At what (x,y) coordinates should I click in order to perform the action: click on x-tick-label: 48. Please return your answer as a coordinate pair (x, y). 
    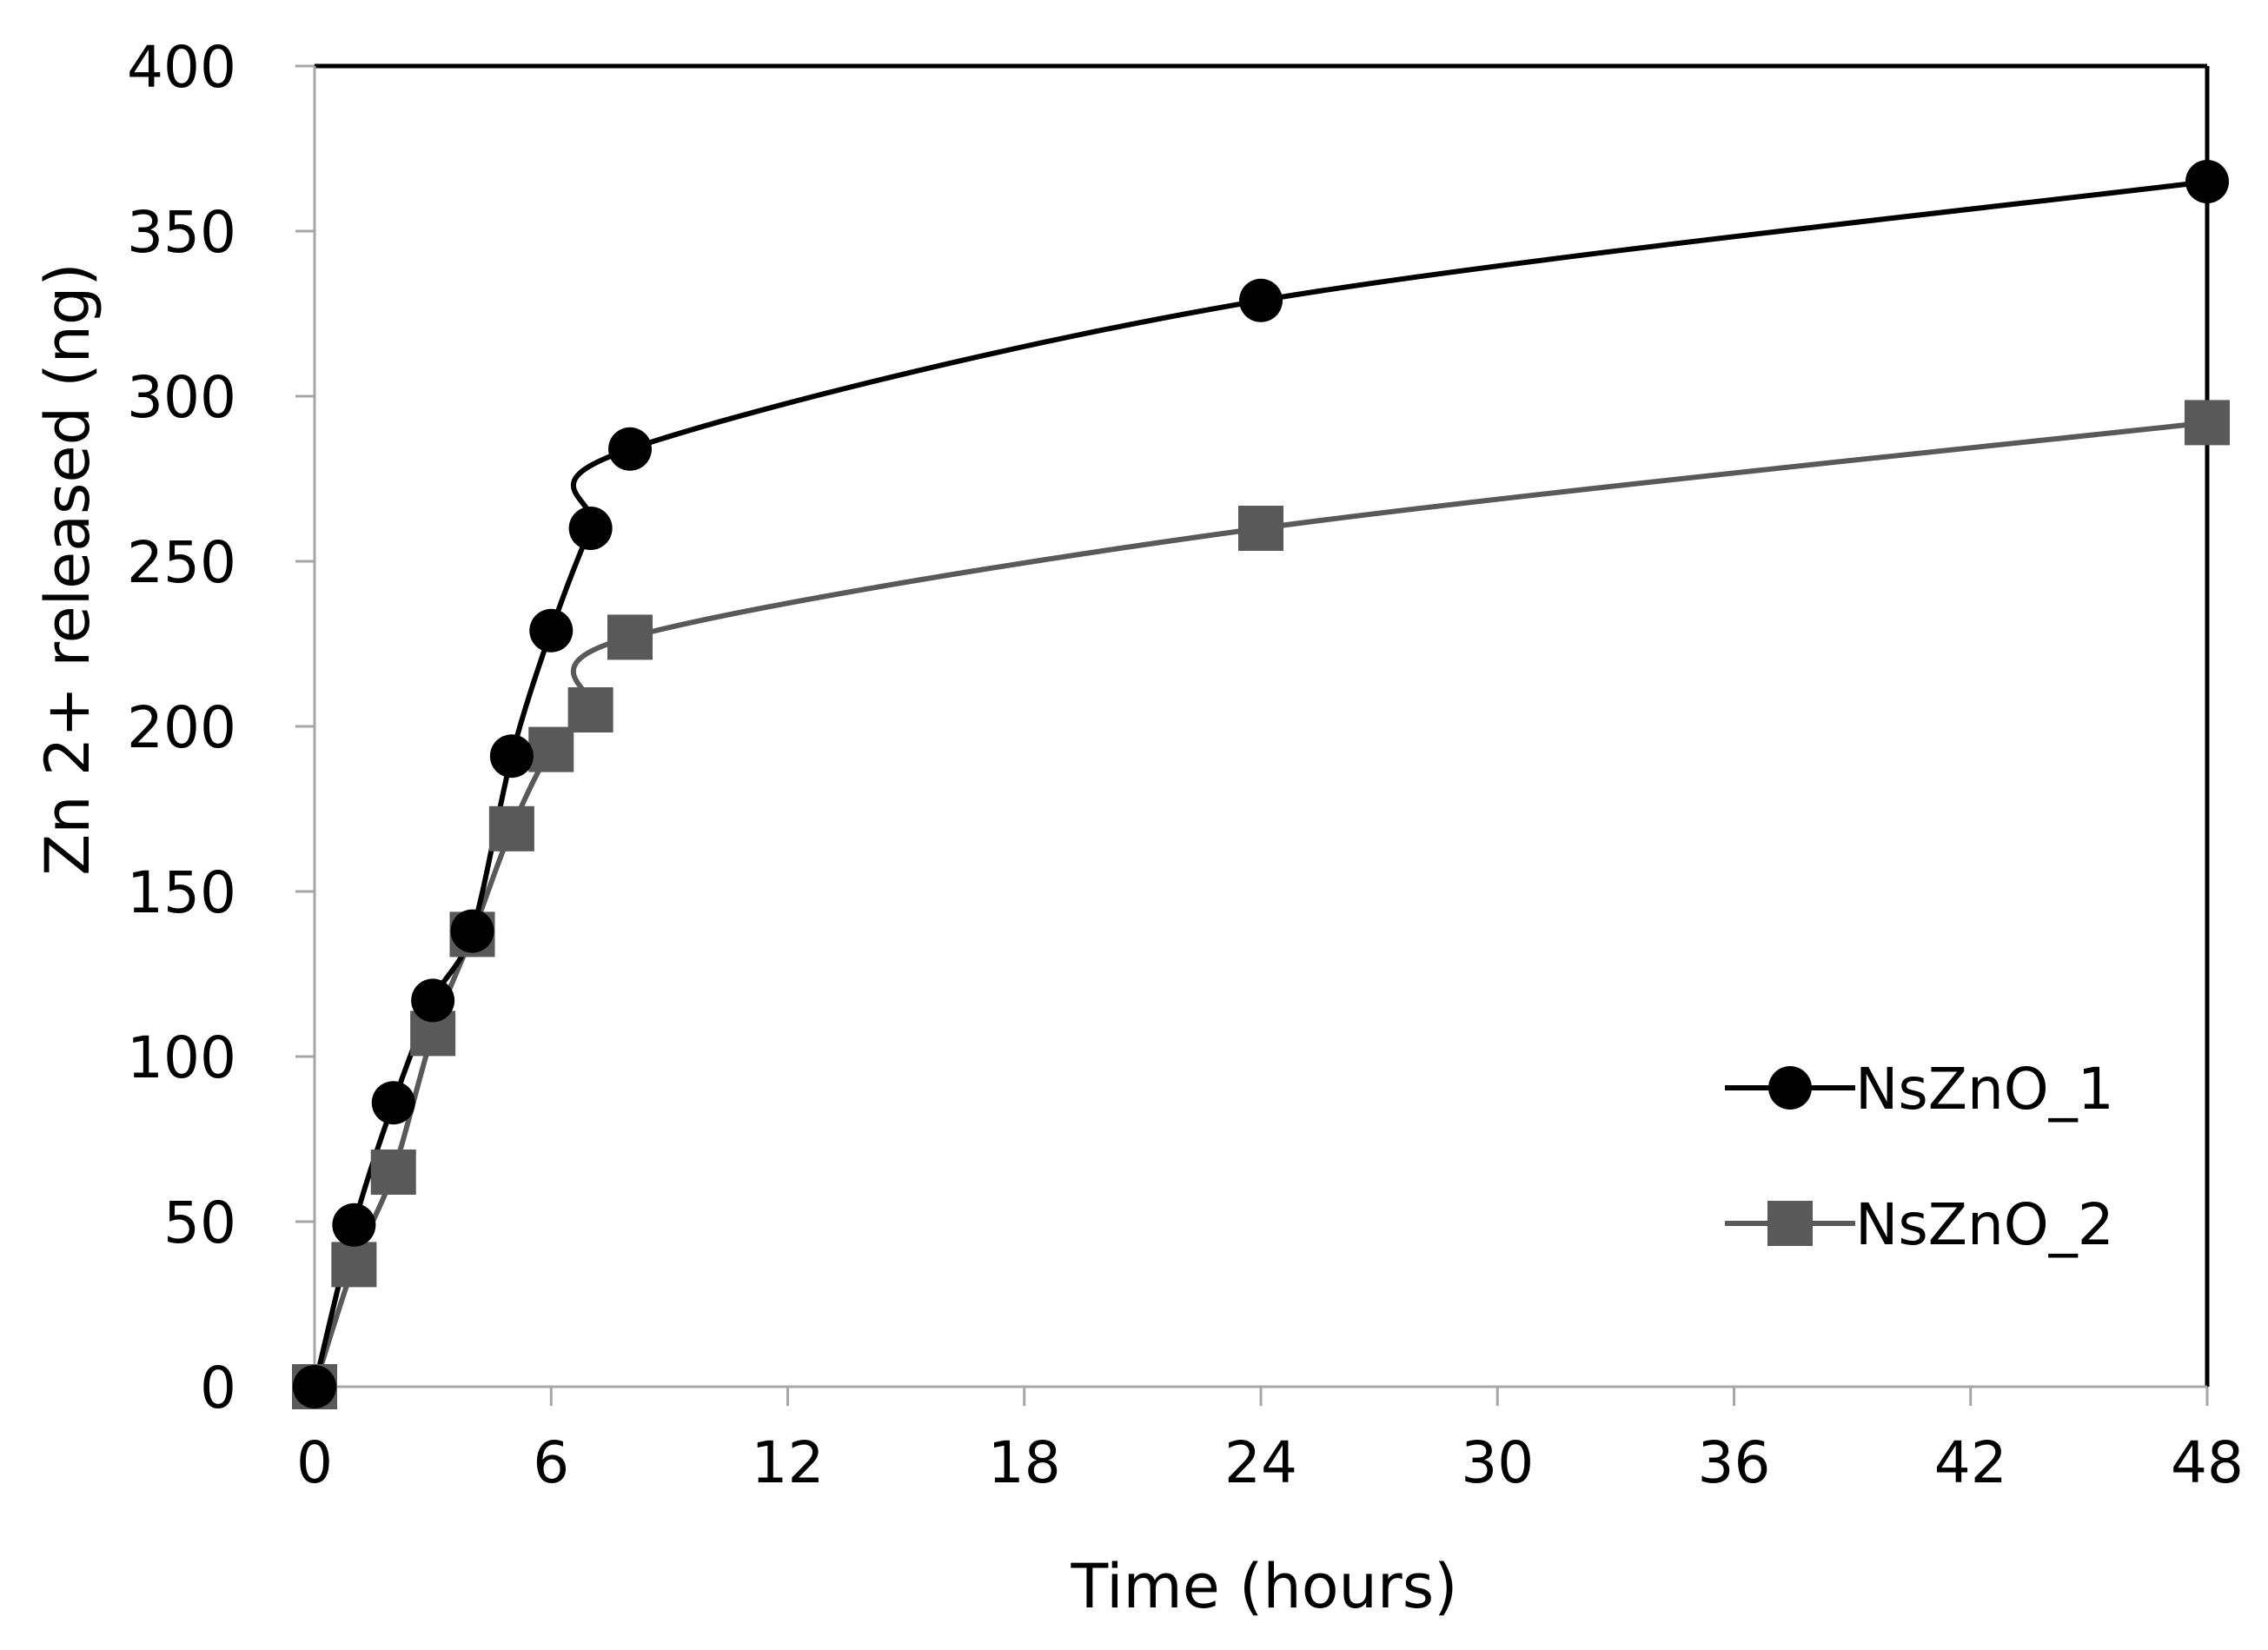
    Looking at the image, I should click on (2207, 1462).